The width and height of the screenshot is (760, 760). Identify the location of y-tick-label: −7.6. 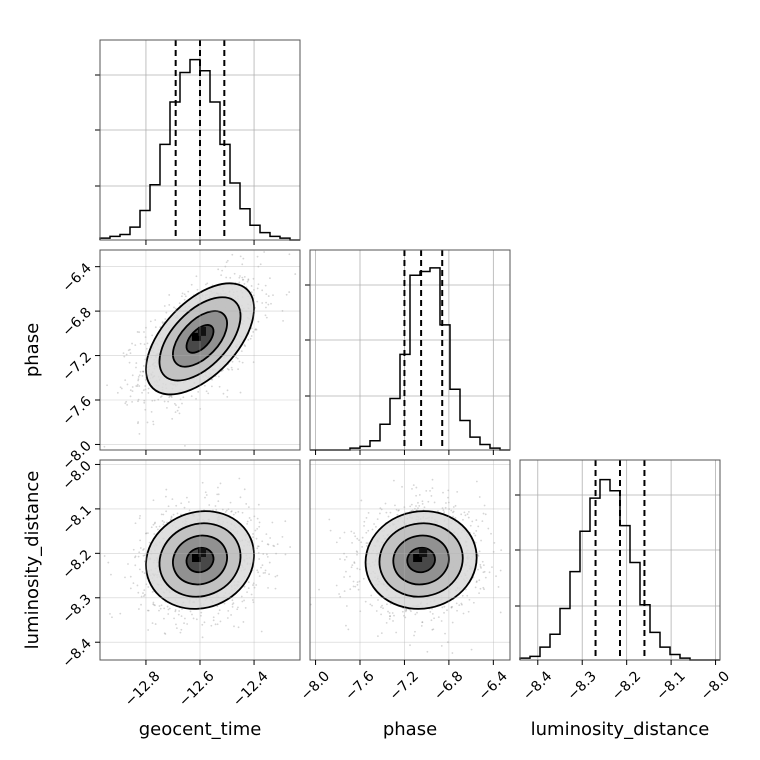
(76, 410).